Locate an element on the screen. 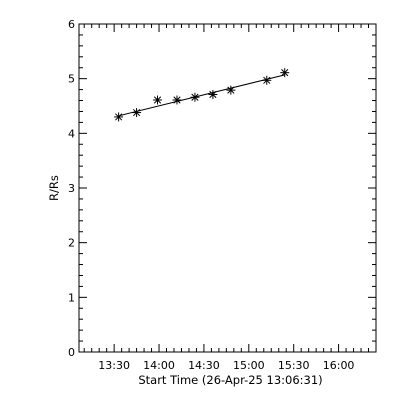 The image size is (400, 400). y-tick-label: 4 is located at coordinates (71, 133).